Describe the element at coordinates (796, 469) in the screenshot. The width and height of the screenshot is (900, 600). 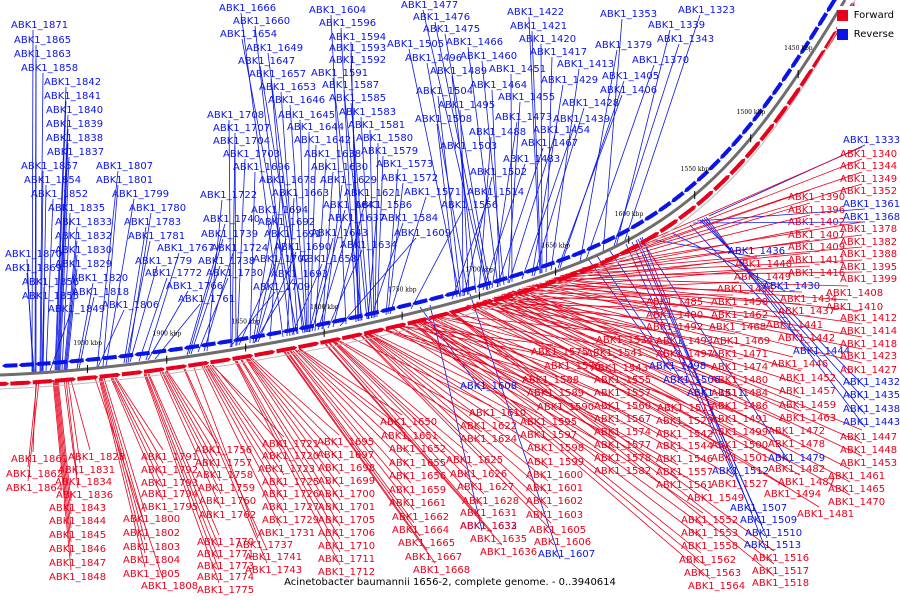
I see `gene-label: ABK1_1482` at that location.